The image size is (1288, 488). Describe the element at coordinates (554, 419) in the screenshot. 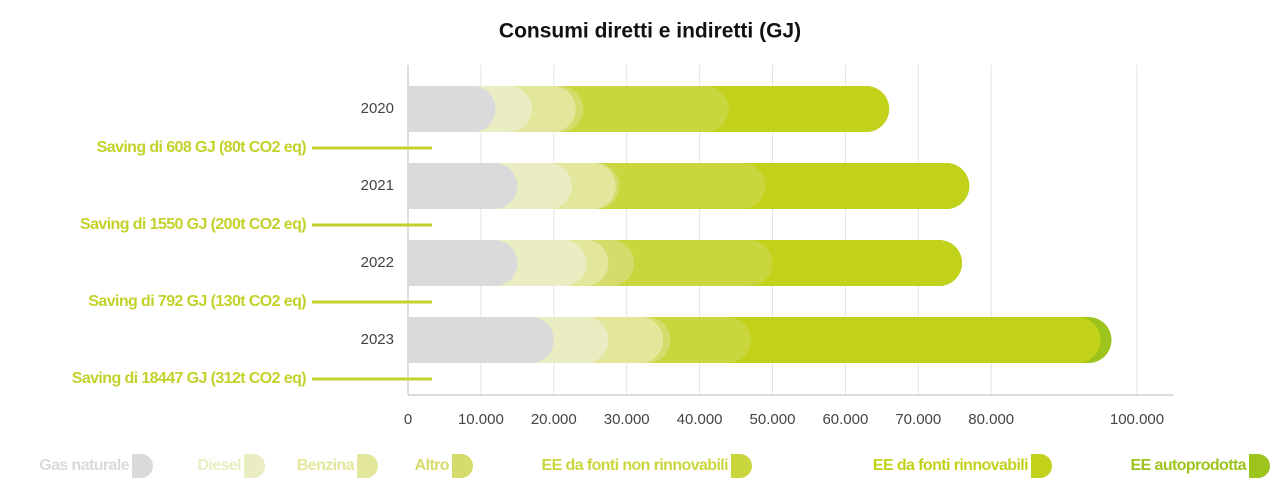

I see `x-tick-label: 20.000` at that location.